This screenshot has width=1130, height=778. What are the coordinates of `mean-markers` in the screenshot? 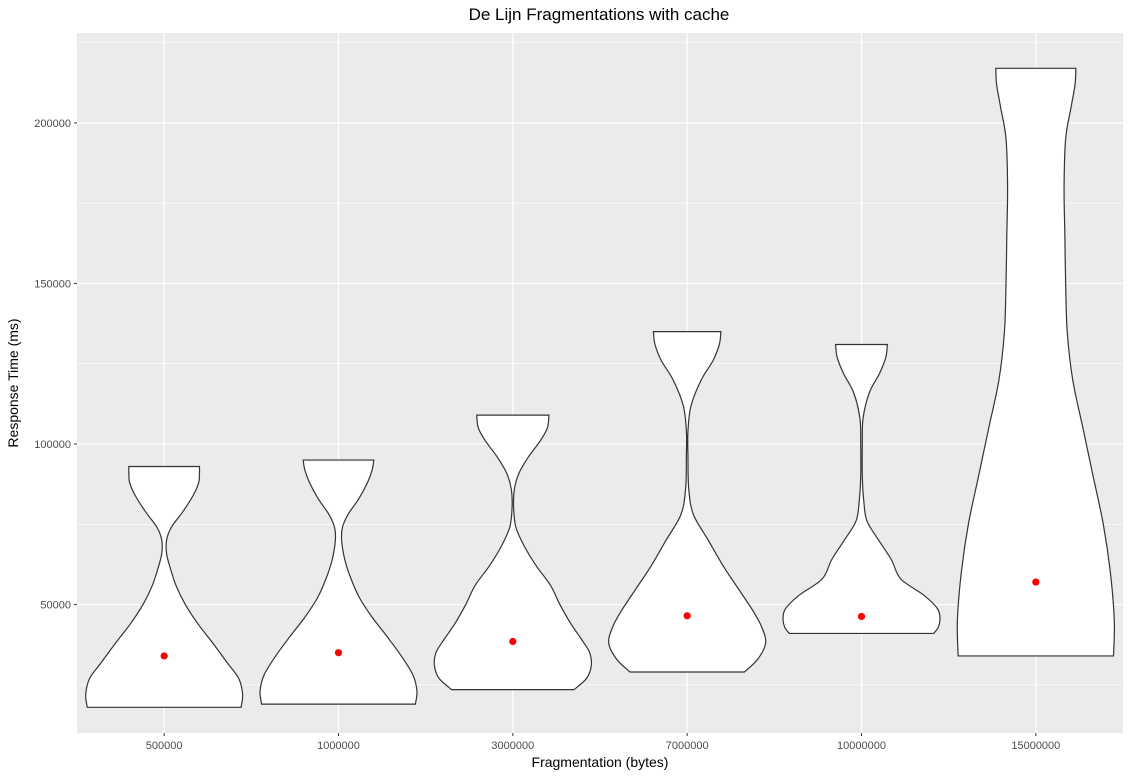 It's located at (600, 619).